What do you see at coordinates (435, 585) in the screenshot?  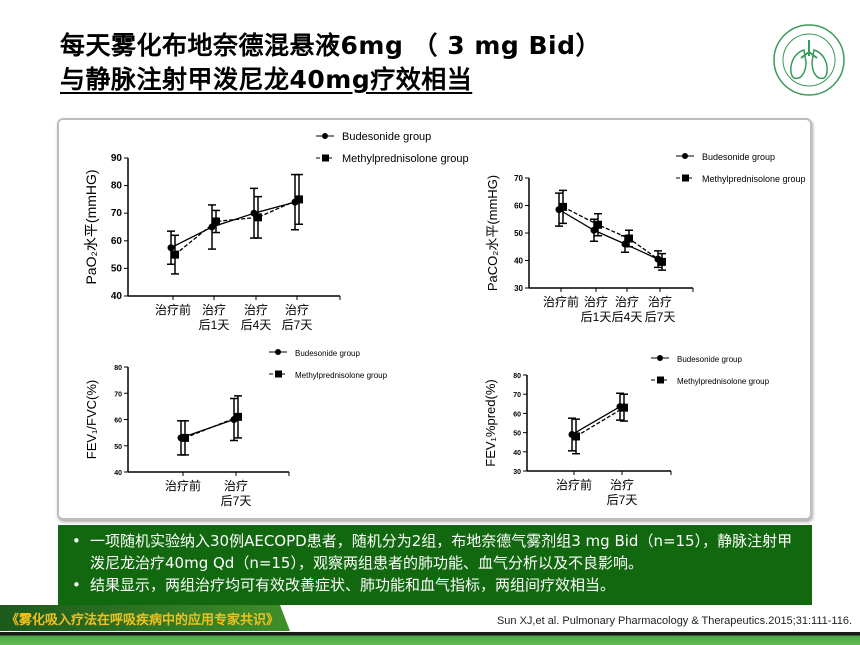 I see `summary-bullet: 结果显示，两组治疗均可有效改善症状、肺功能和血气指标，两组间疗效相当。` at bounding box center [435, 585].